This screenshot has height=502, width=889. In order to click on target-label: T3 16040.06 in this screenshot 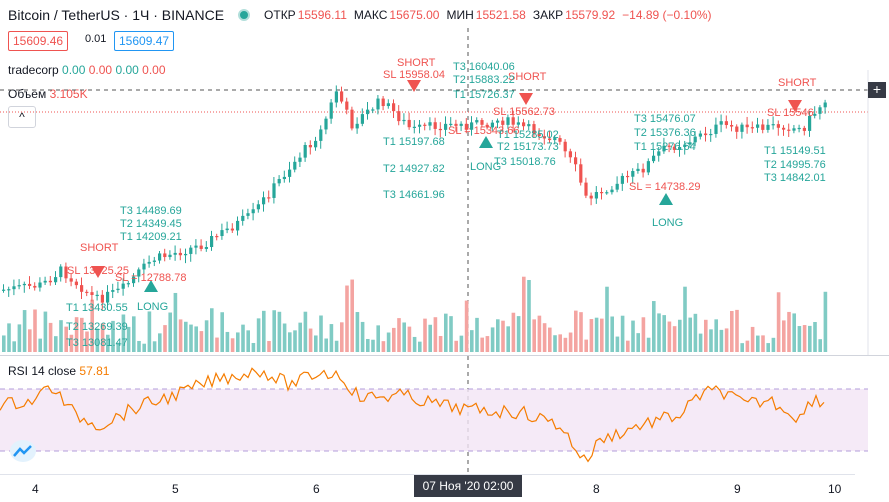, I will do `click(484, 67)`.